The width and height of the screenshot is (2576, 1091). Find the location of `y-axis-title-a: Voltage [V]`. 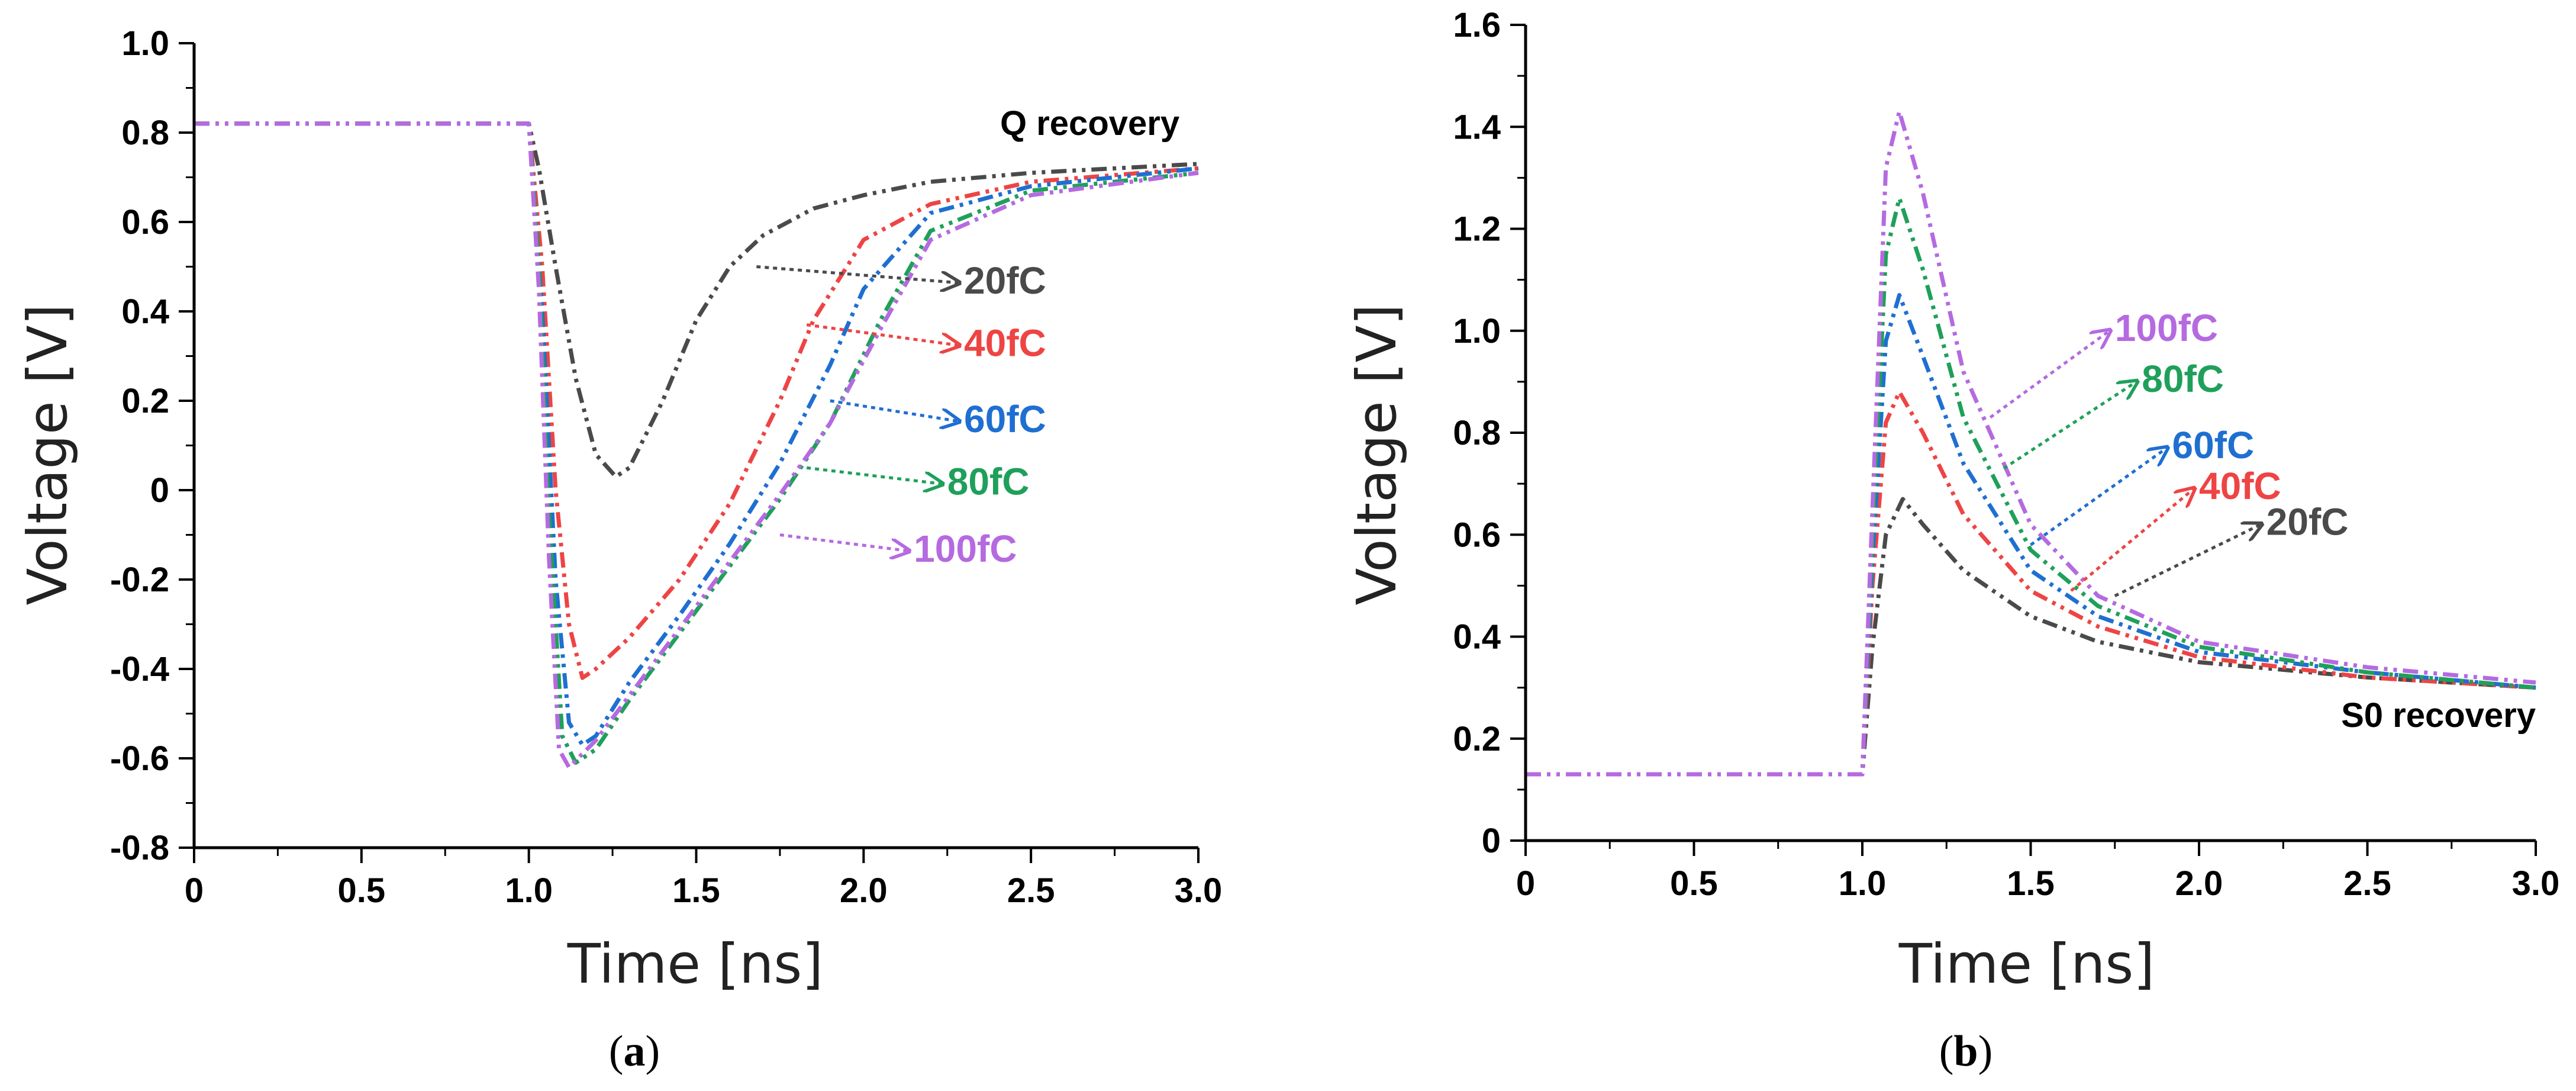

y-axis-title-a: Voltage [V] is located at coordinates (47, 454).